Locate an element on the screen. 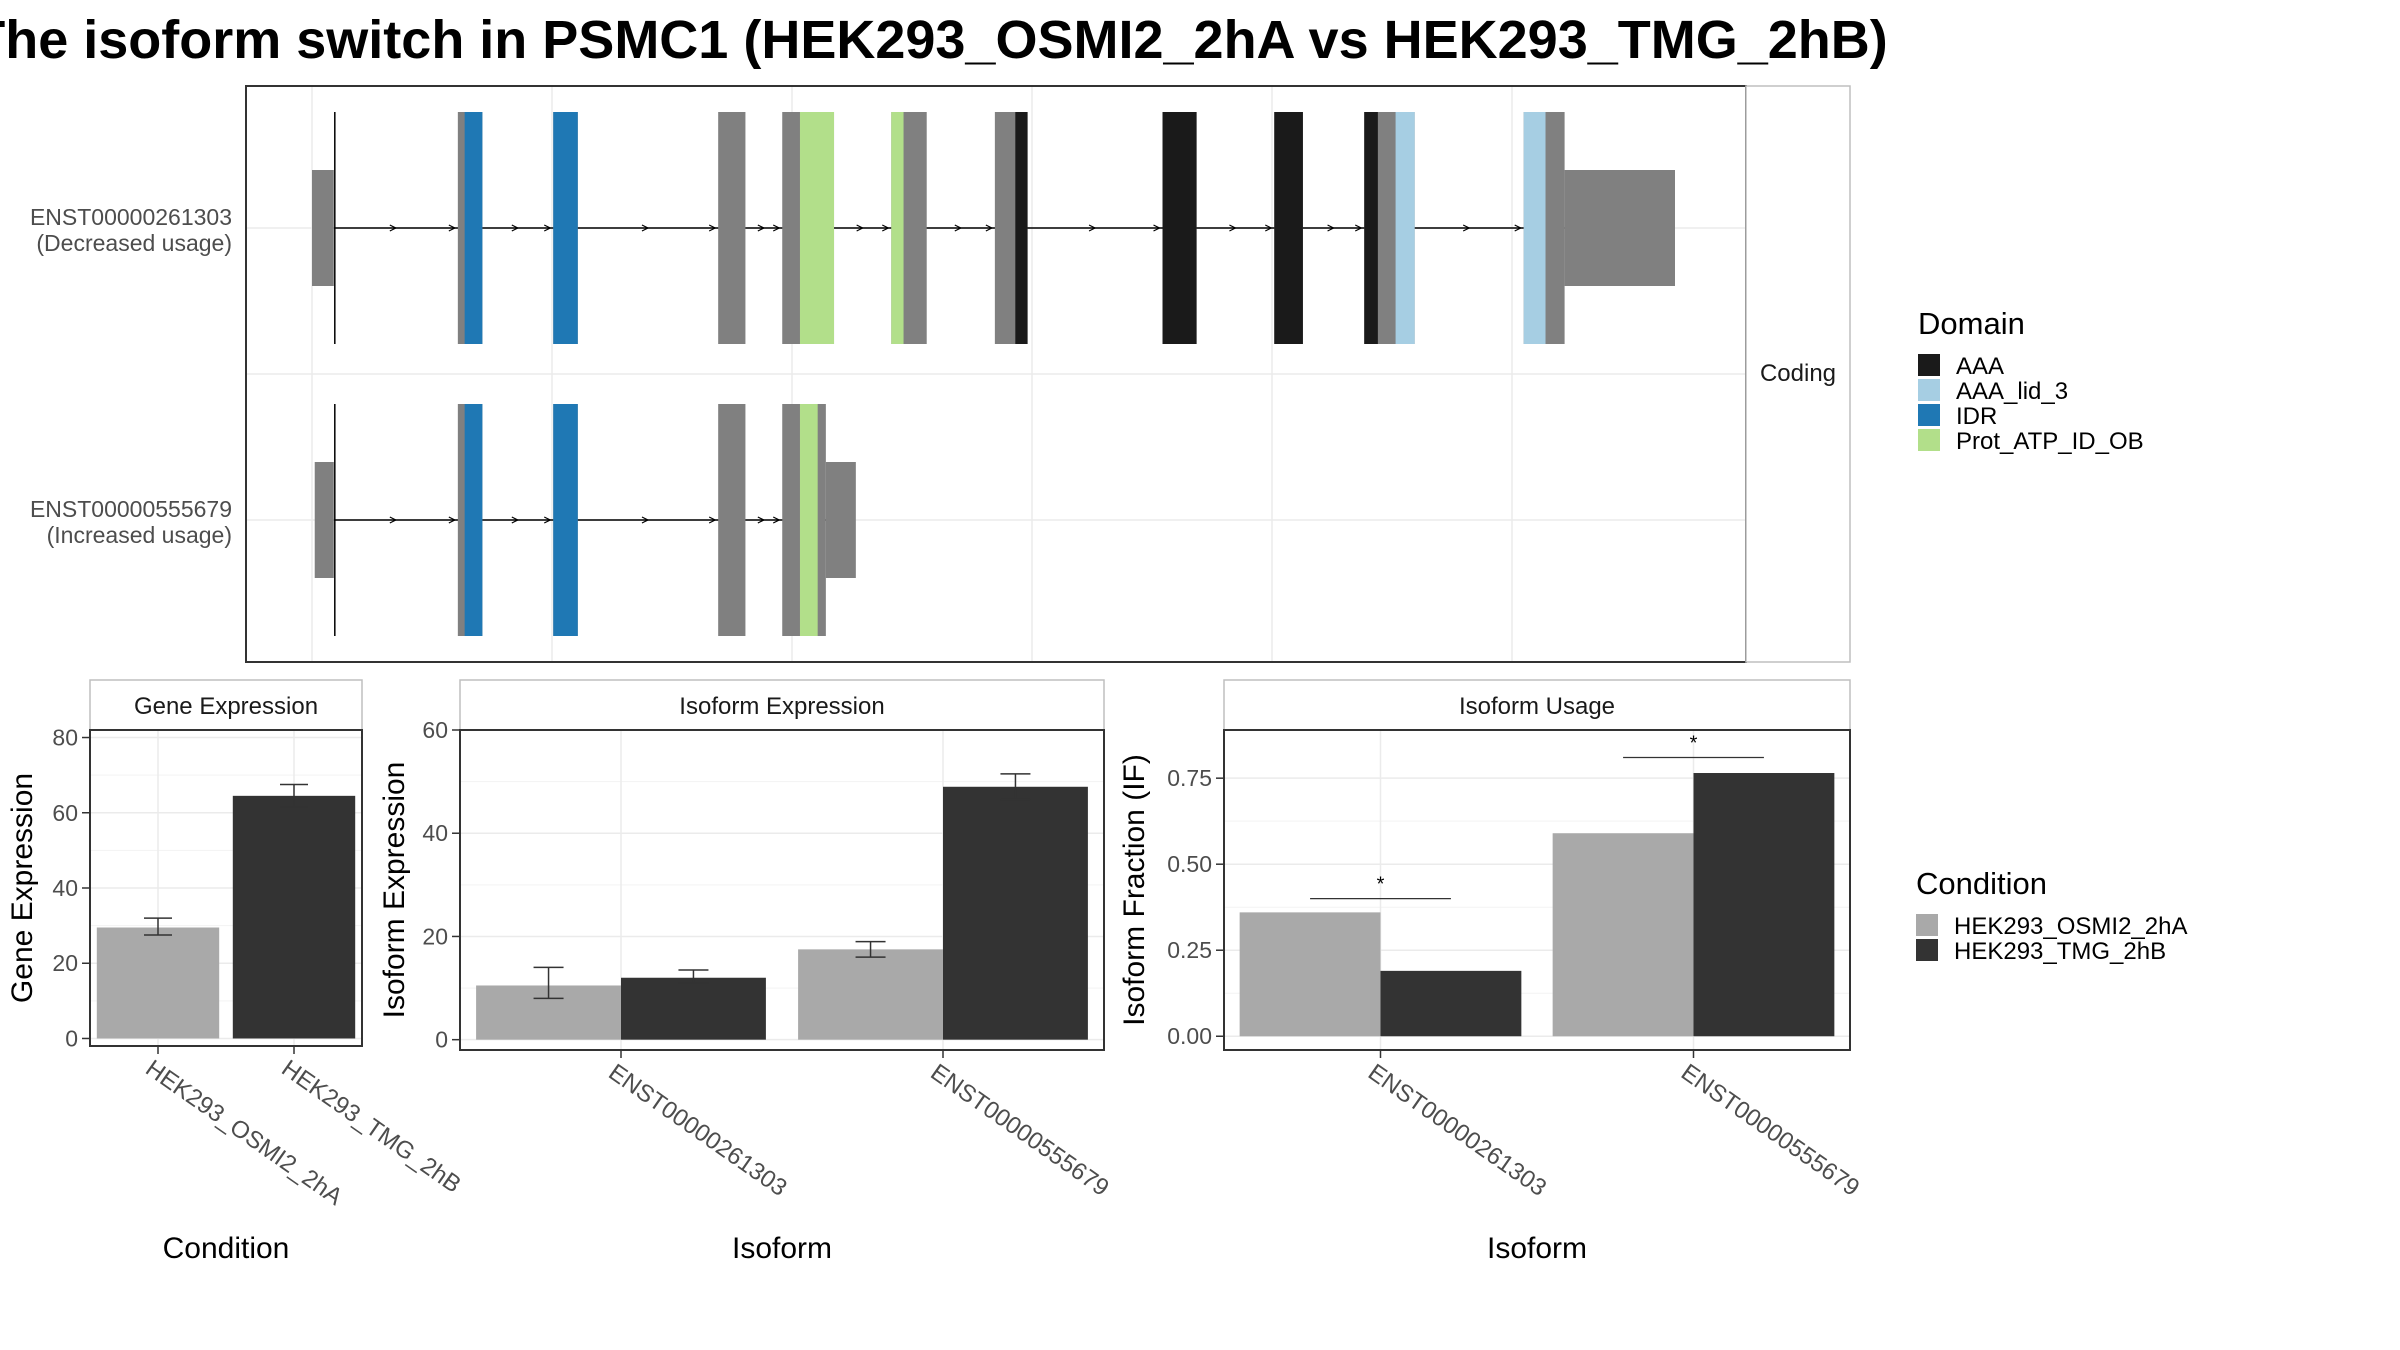  transcript-ENST00000261303 is located at coordinates (993, 228).